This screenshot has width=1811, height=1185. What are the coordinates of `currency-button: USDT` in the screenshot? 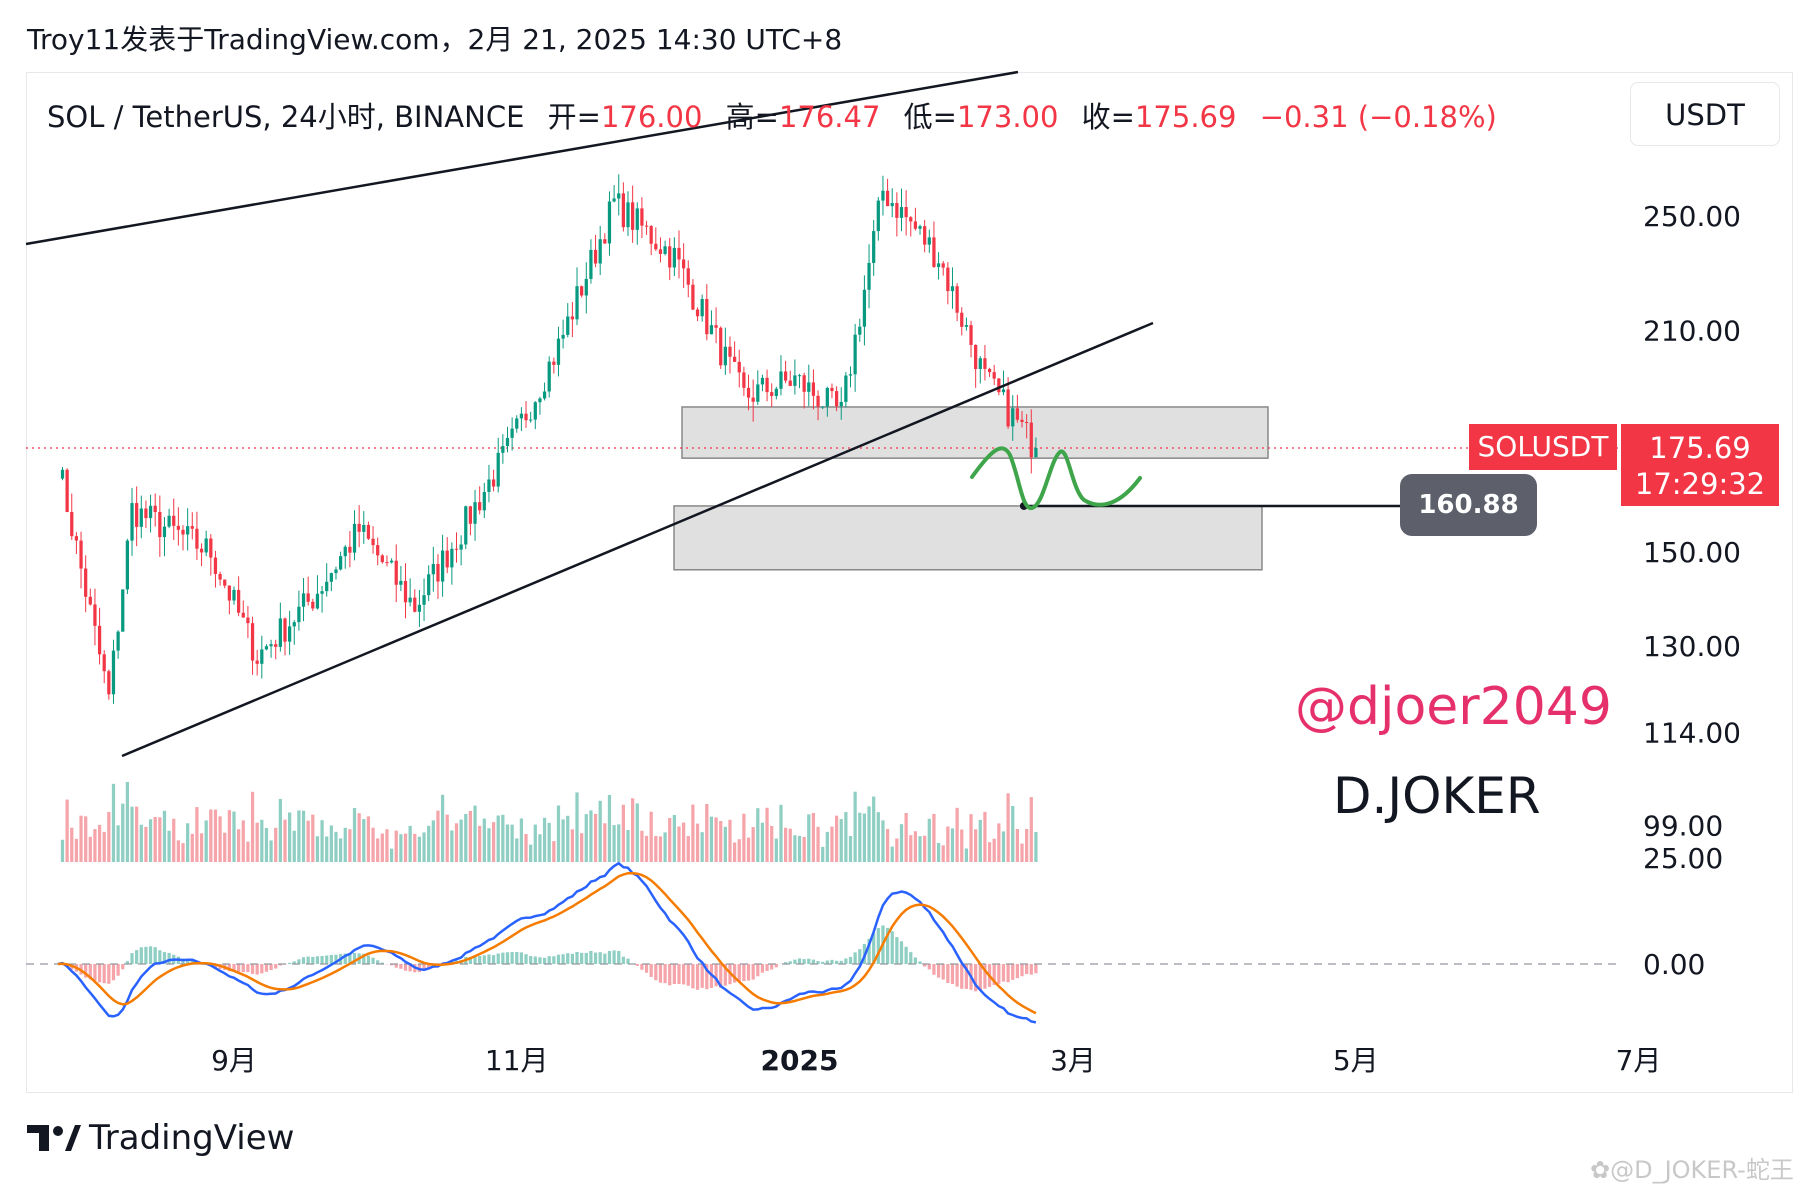 It's located at (1705, 114).